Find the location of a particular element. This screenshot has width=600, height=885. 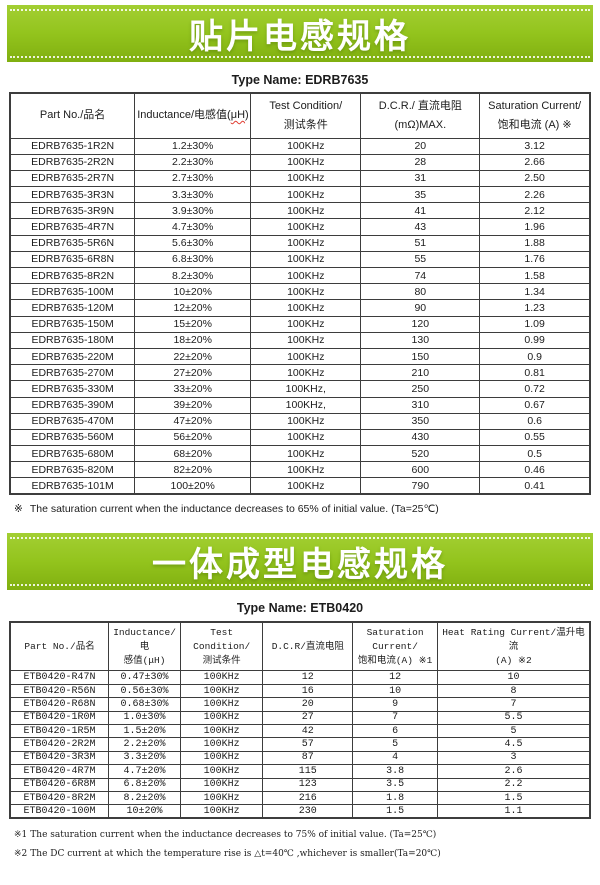

table-cell: 9 is located at coordinates (395, 704).